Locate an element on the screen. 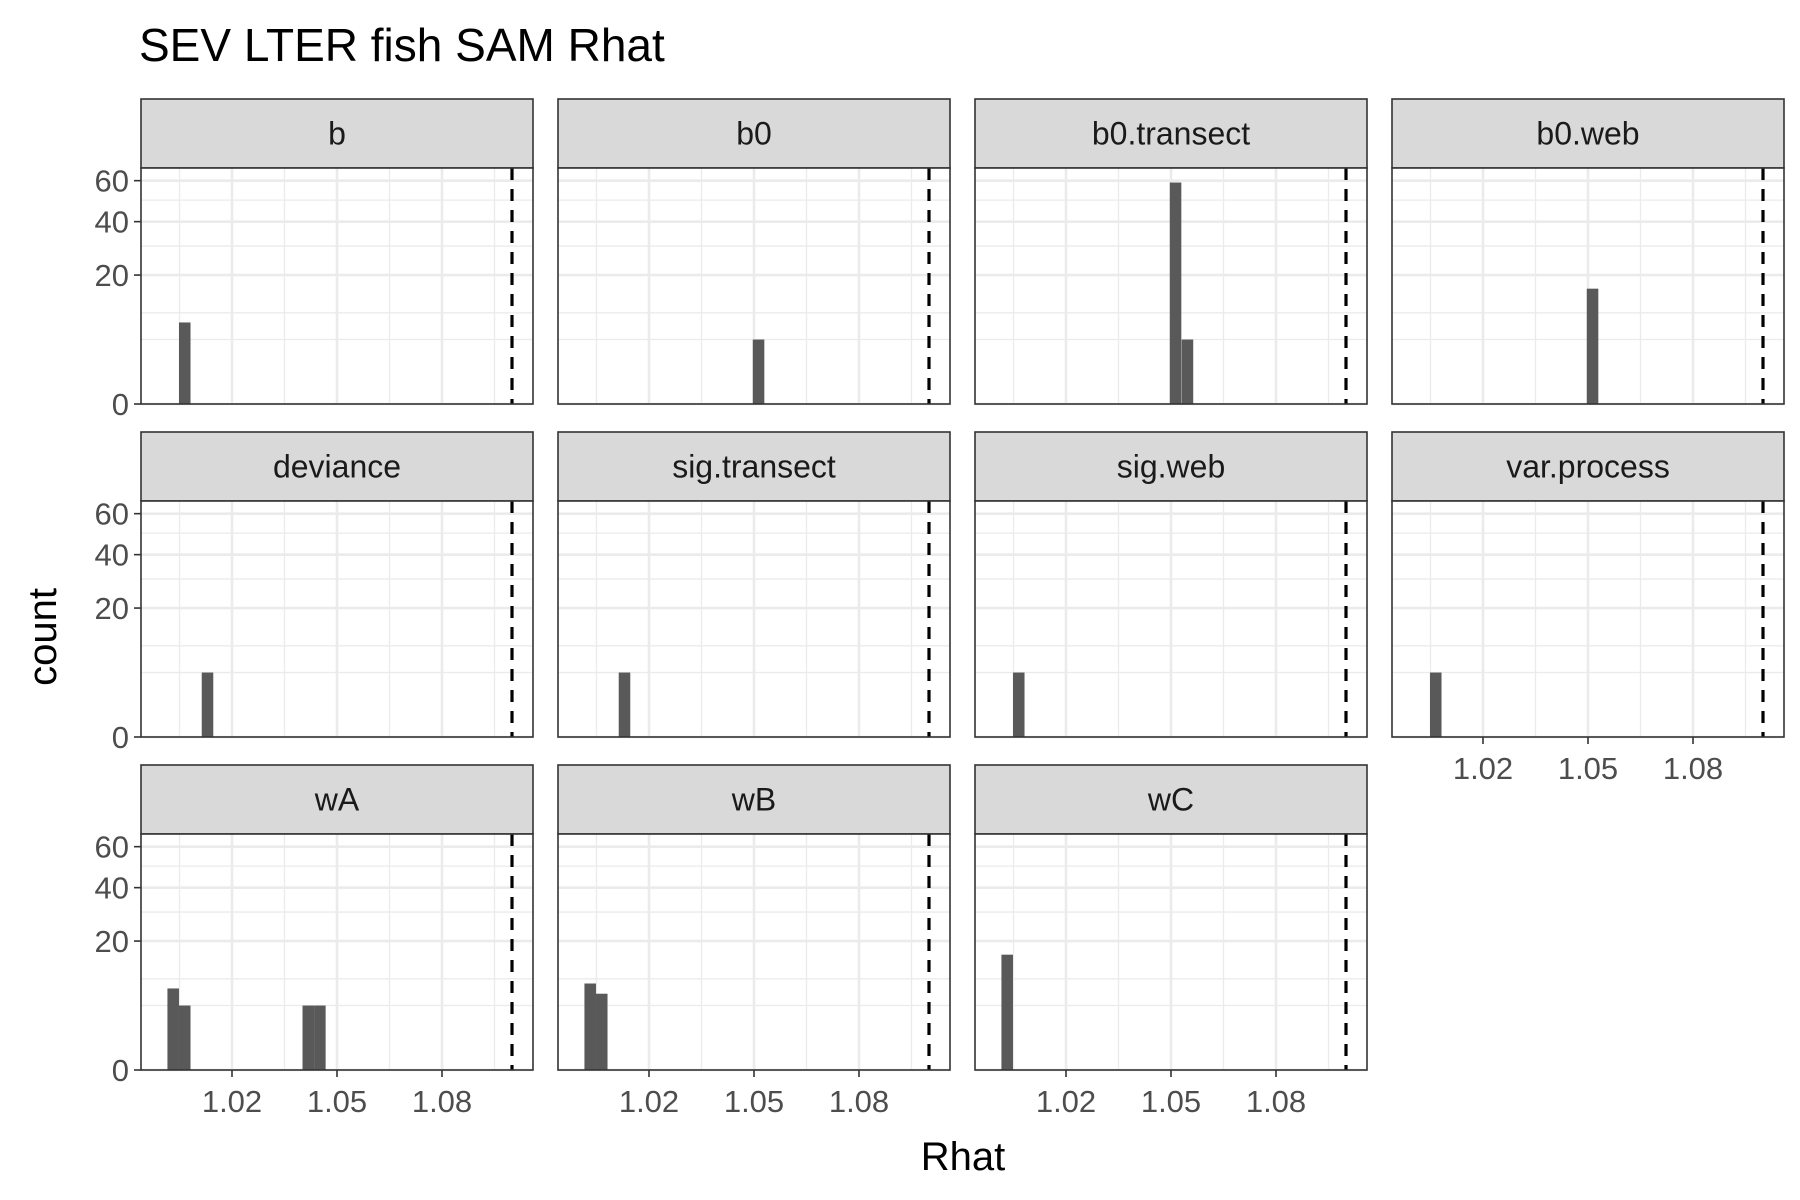 Image resolution: width=1800 pixels, height=1200 pixels. facet-panel-b0: b0 is located at coordinates (754, 252).